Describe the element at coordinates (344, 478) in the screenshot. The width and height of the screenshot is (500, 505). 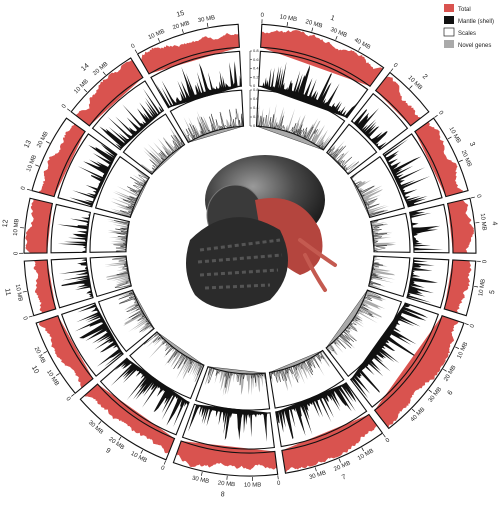
I see `chromosome-label: 7` at that location.